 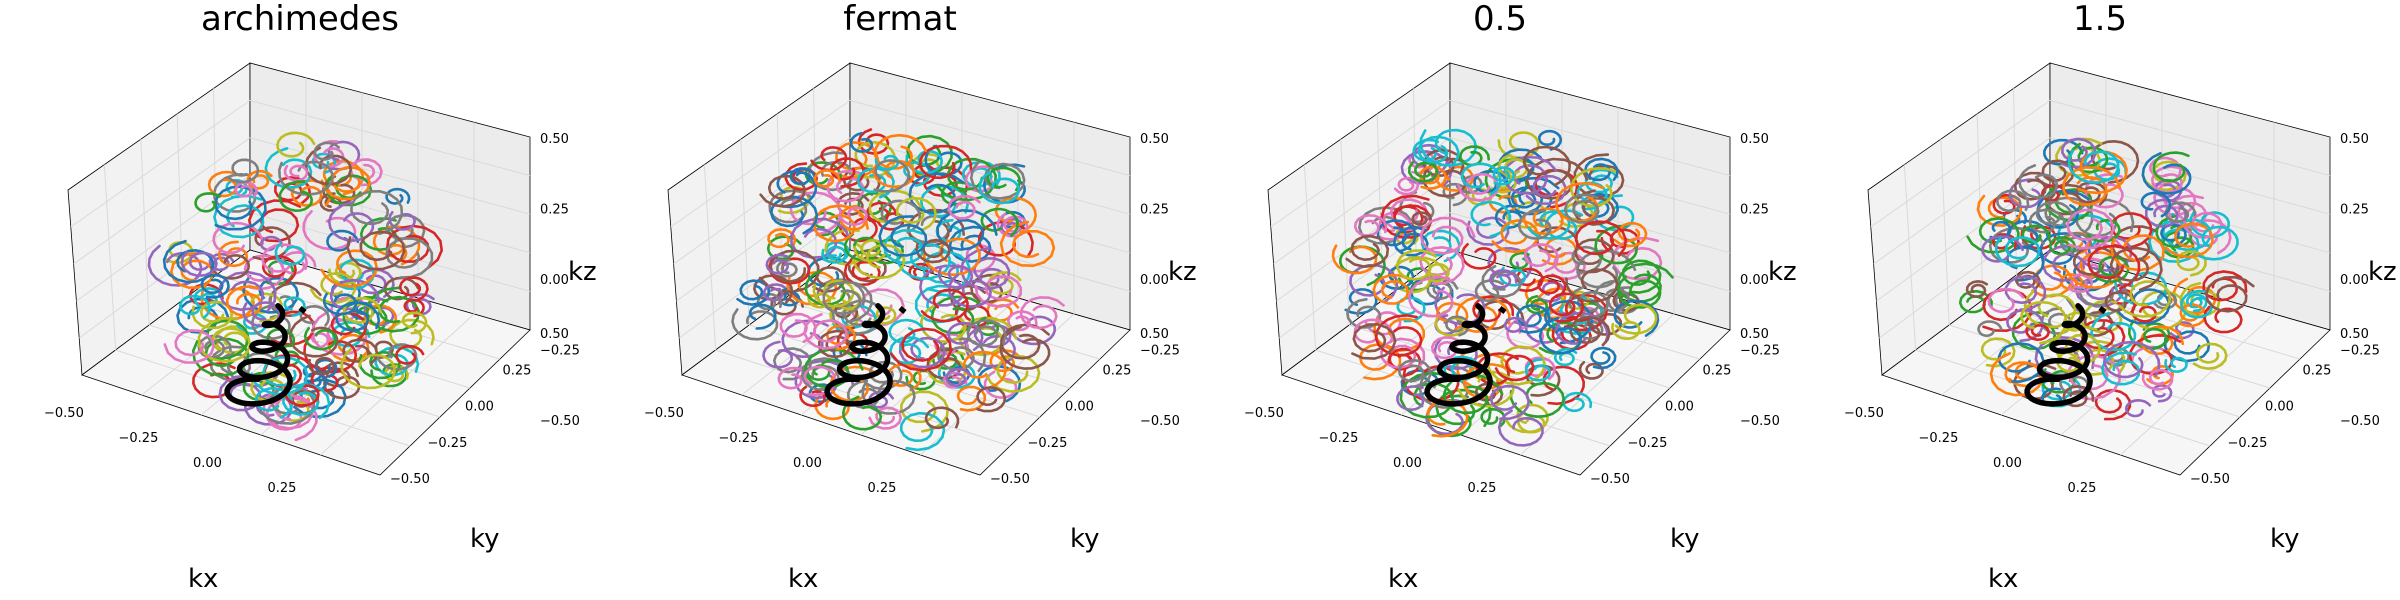 I want to click on x-tick-label: 0.25, so click(x=1482, y=488).